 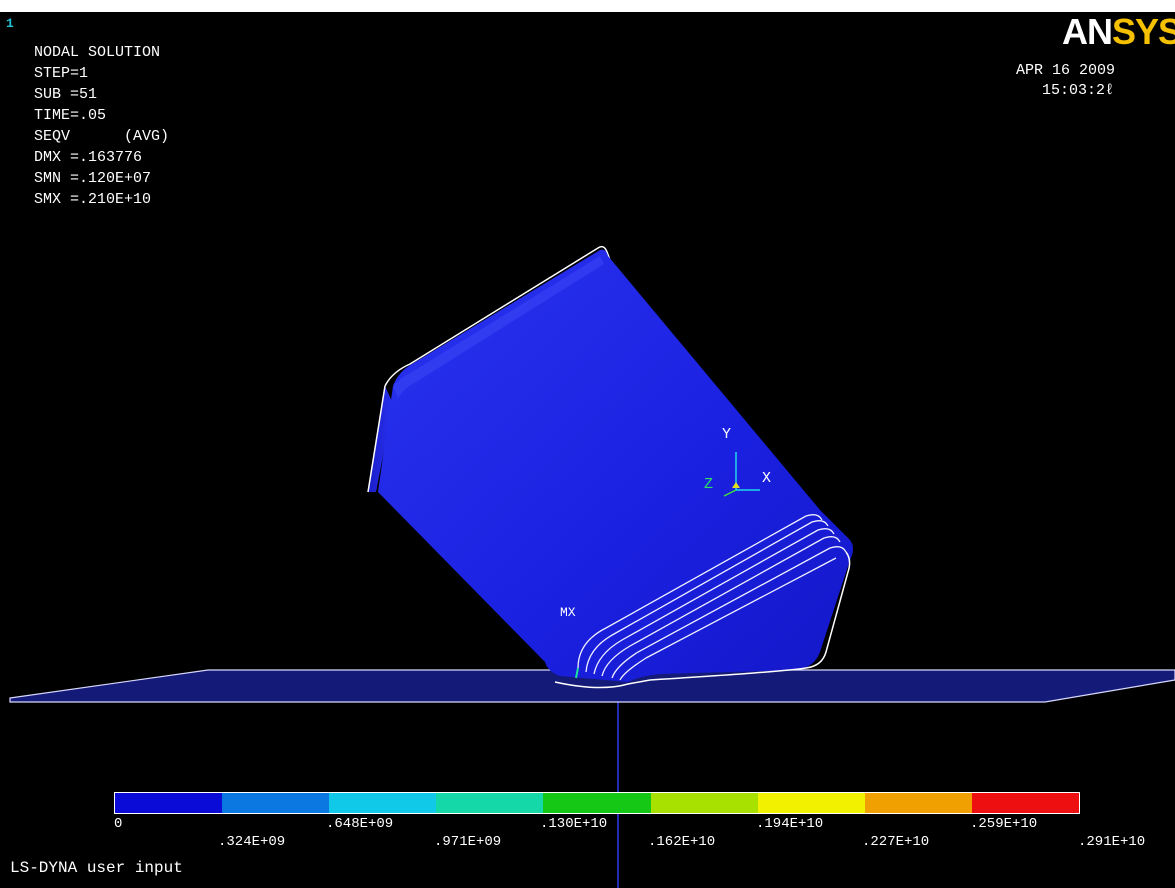 What do you see at coordinates (10, 23) in the screenshot?
I see `window-number: 1` at bounding box center [10, 23].